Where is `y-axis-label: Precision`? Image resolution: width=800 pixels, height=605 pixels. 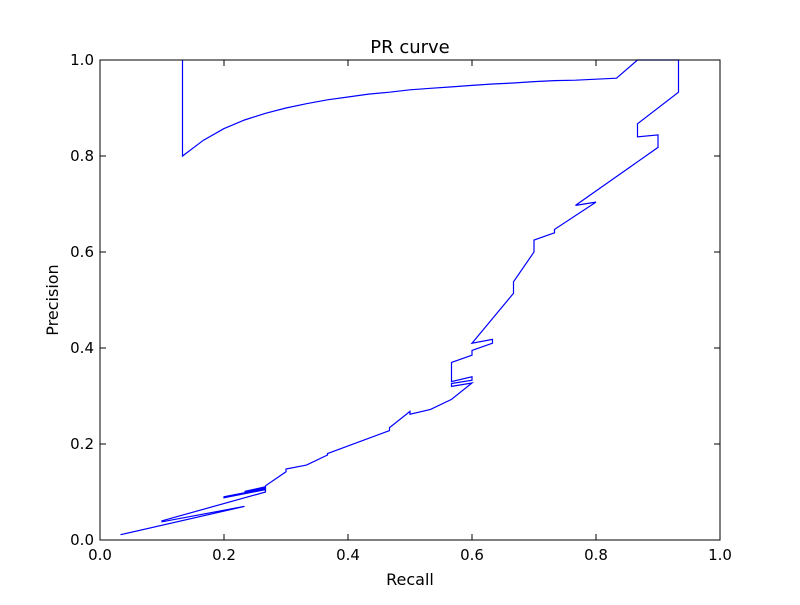 y-axis-label: Precision is located at coordinates (52, 299).